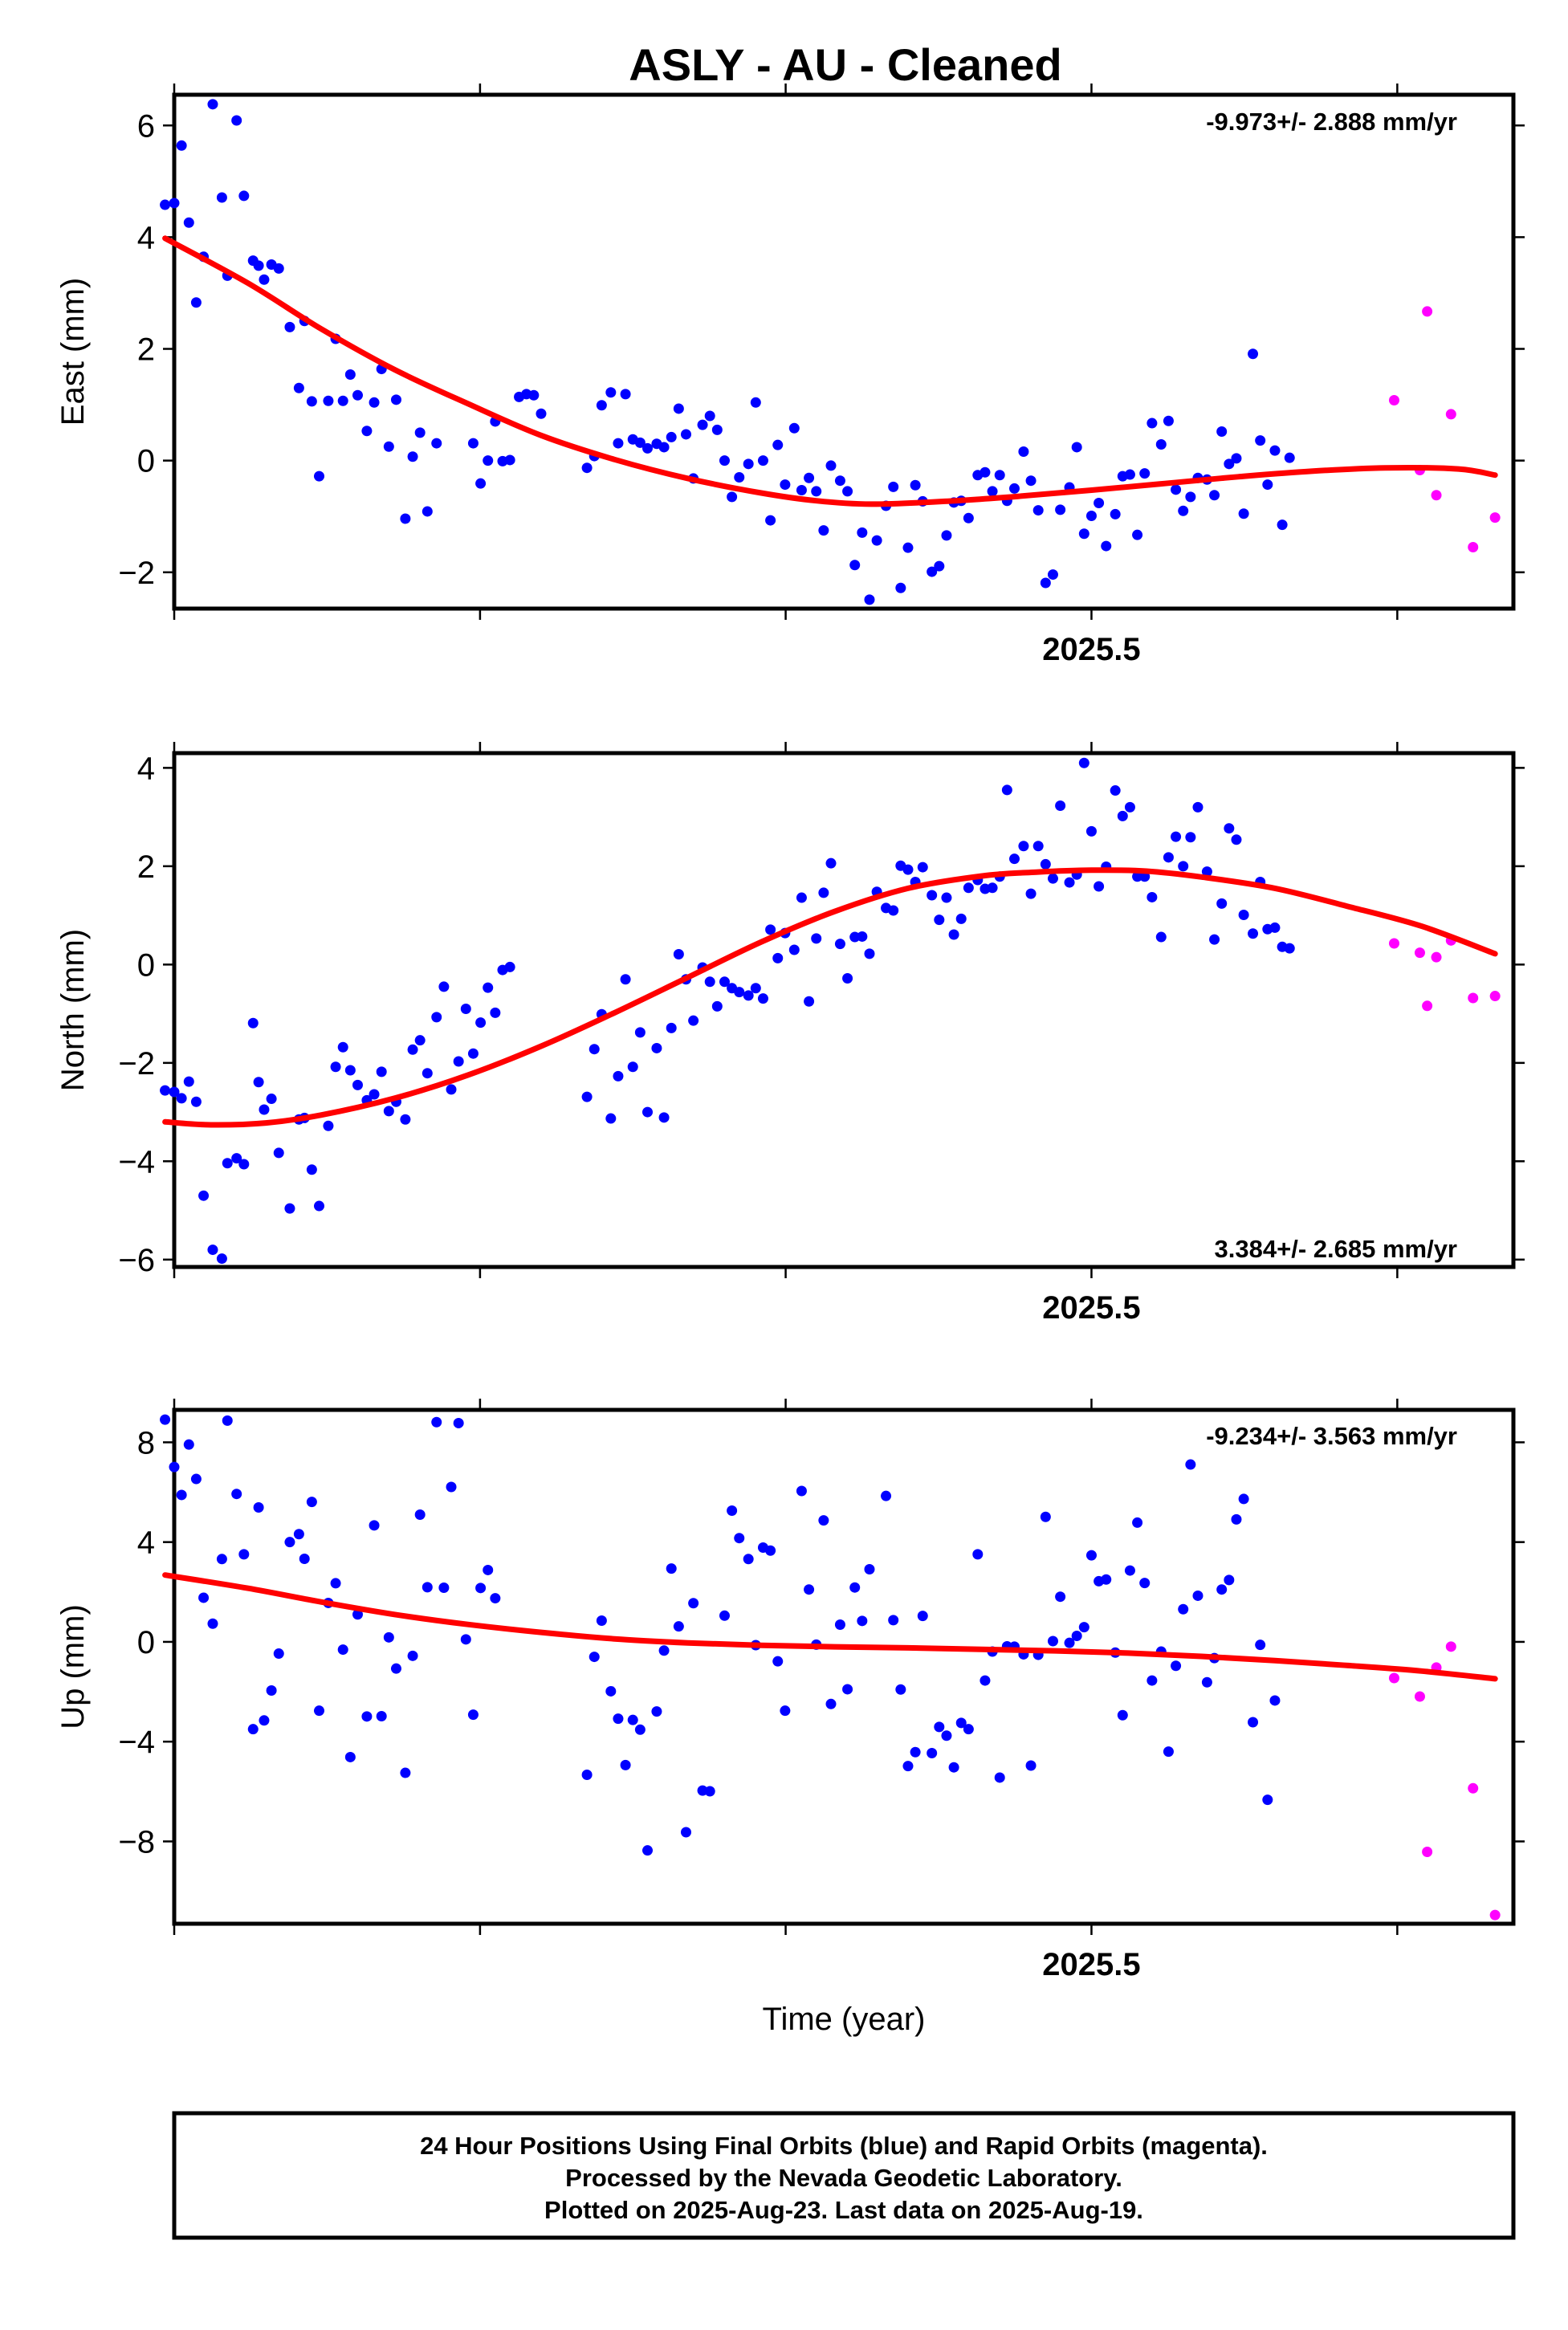 The height and width of the screenshot is (2330, 1568). I want to click on east-x-tick-labels: 2025.5, so click(1091, 649).